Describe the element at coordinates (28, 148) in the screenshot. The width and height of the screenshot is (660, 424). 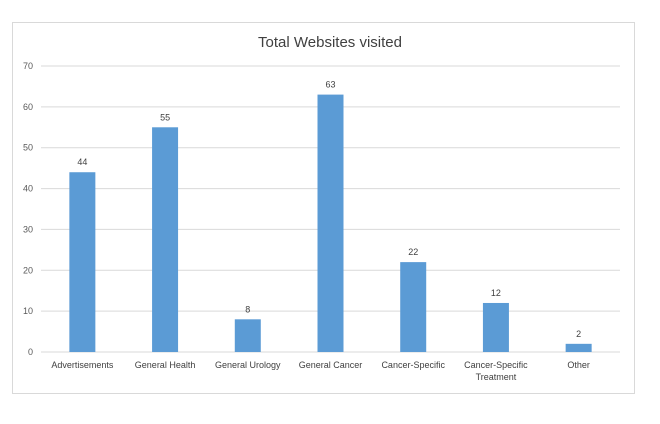
I see `y-tick-label: 50` at that location.